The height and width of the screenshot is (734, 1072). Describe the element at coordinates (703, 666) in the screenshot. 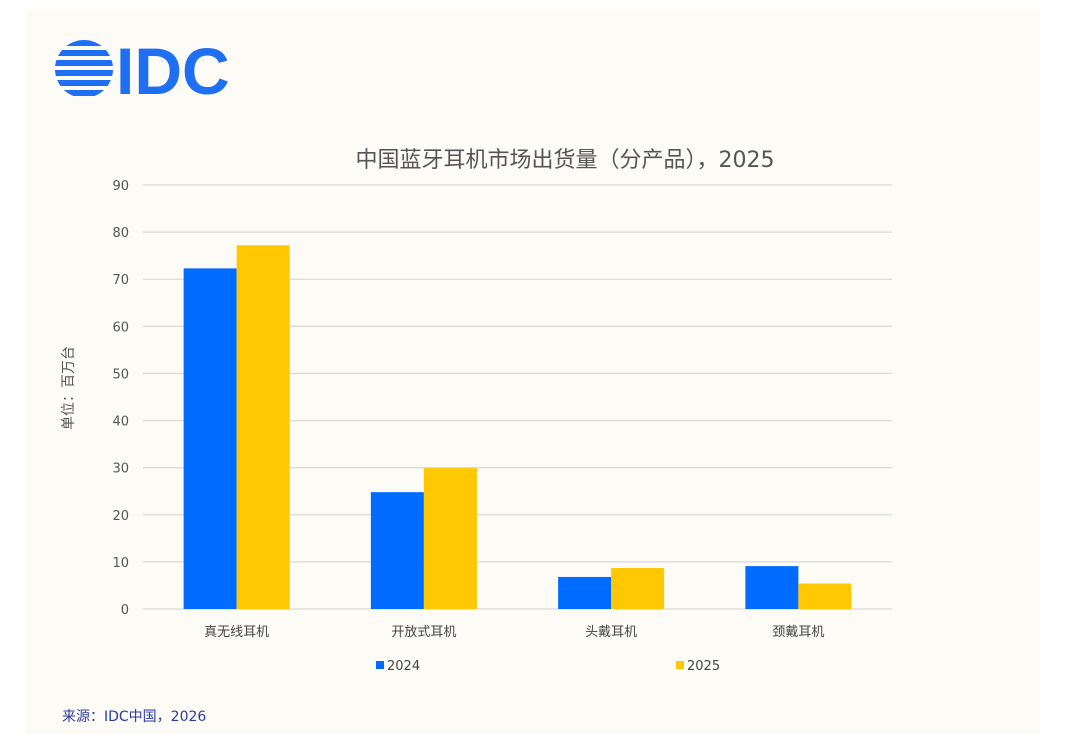

I see `legend-label: 2025` at that location.